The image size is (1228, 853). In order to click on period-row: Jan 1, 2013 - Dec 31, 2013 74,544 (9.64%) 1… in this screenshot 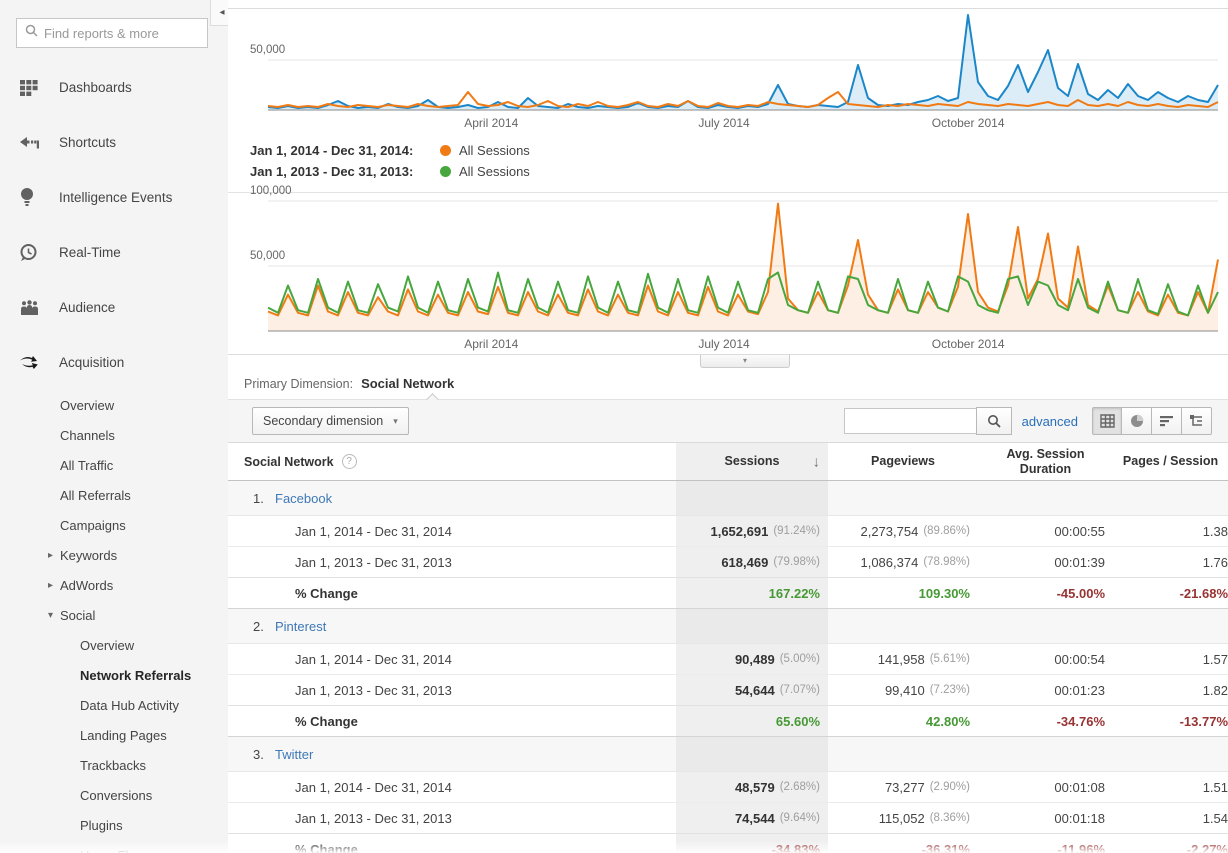, I will do `click(728, 818)`.